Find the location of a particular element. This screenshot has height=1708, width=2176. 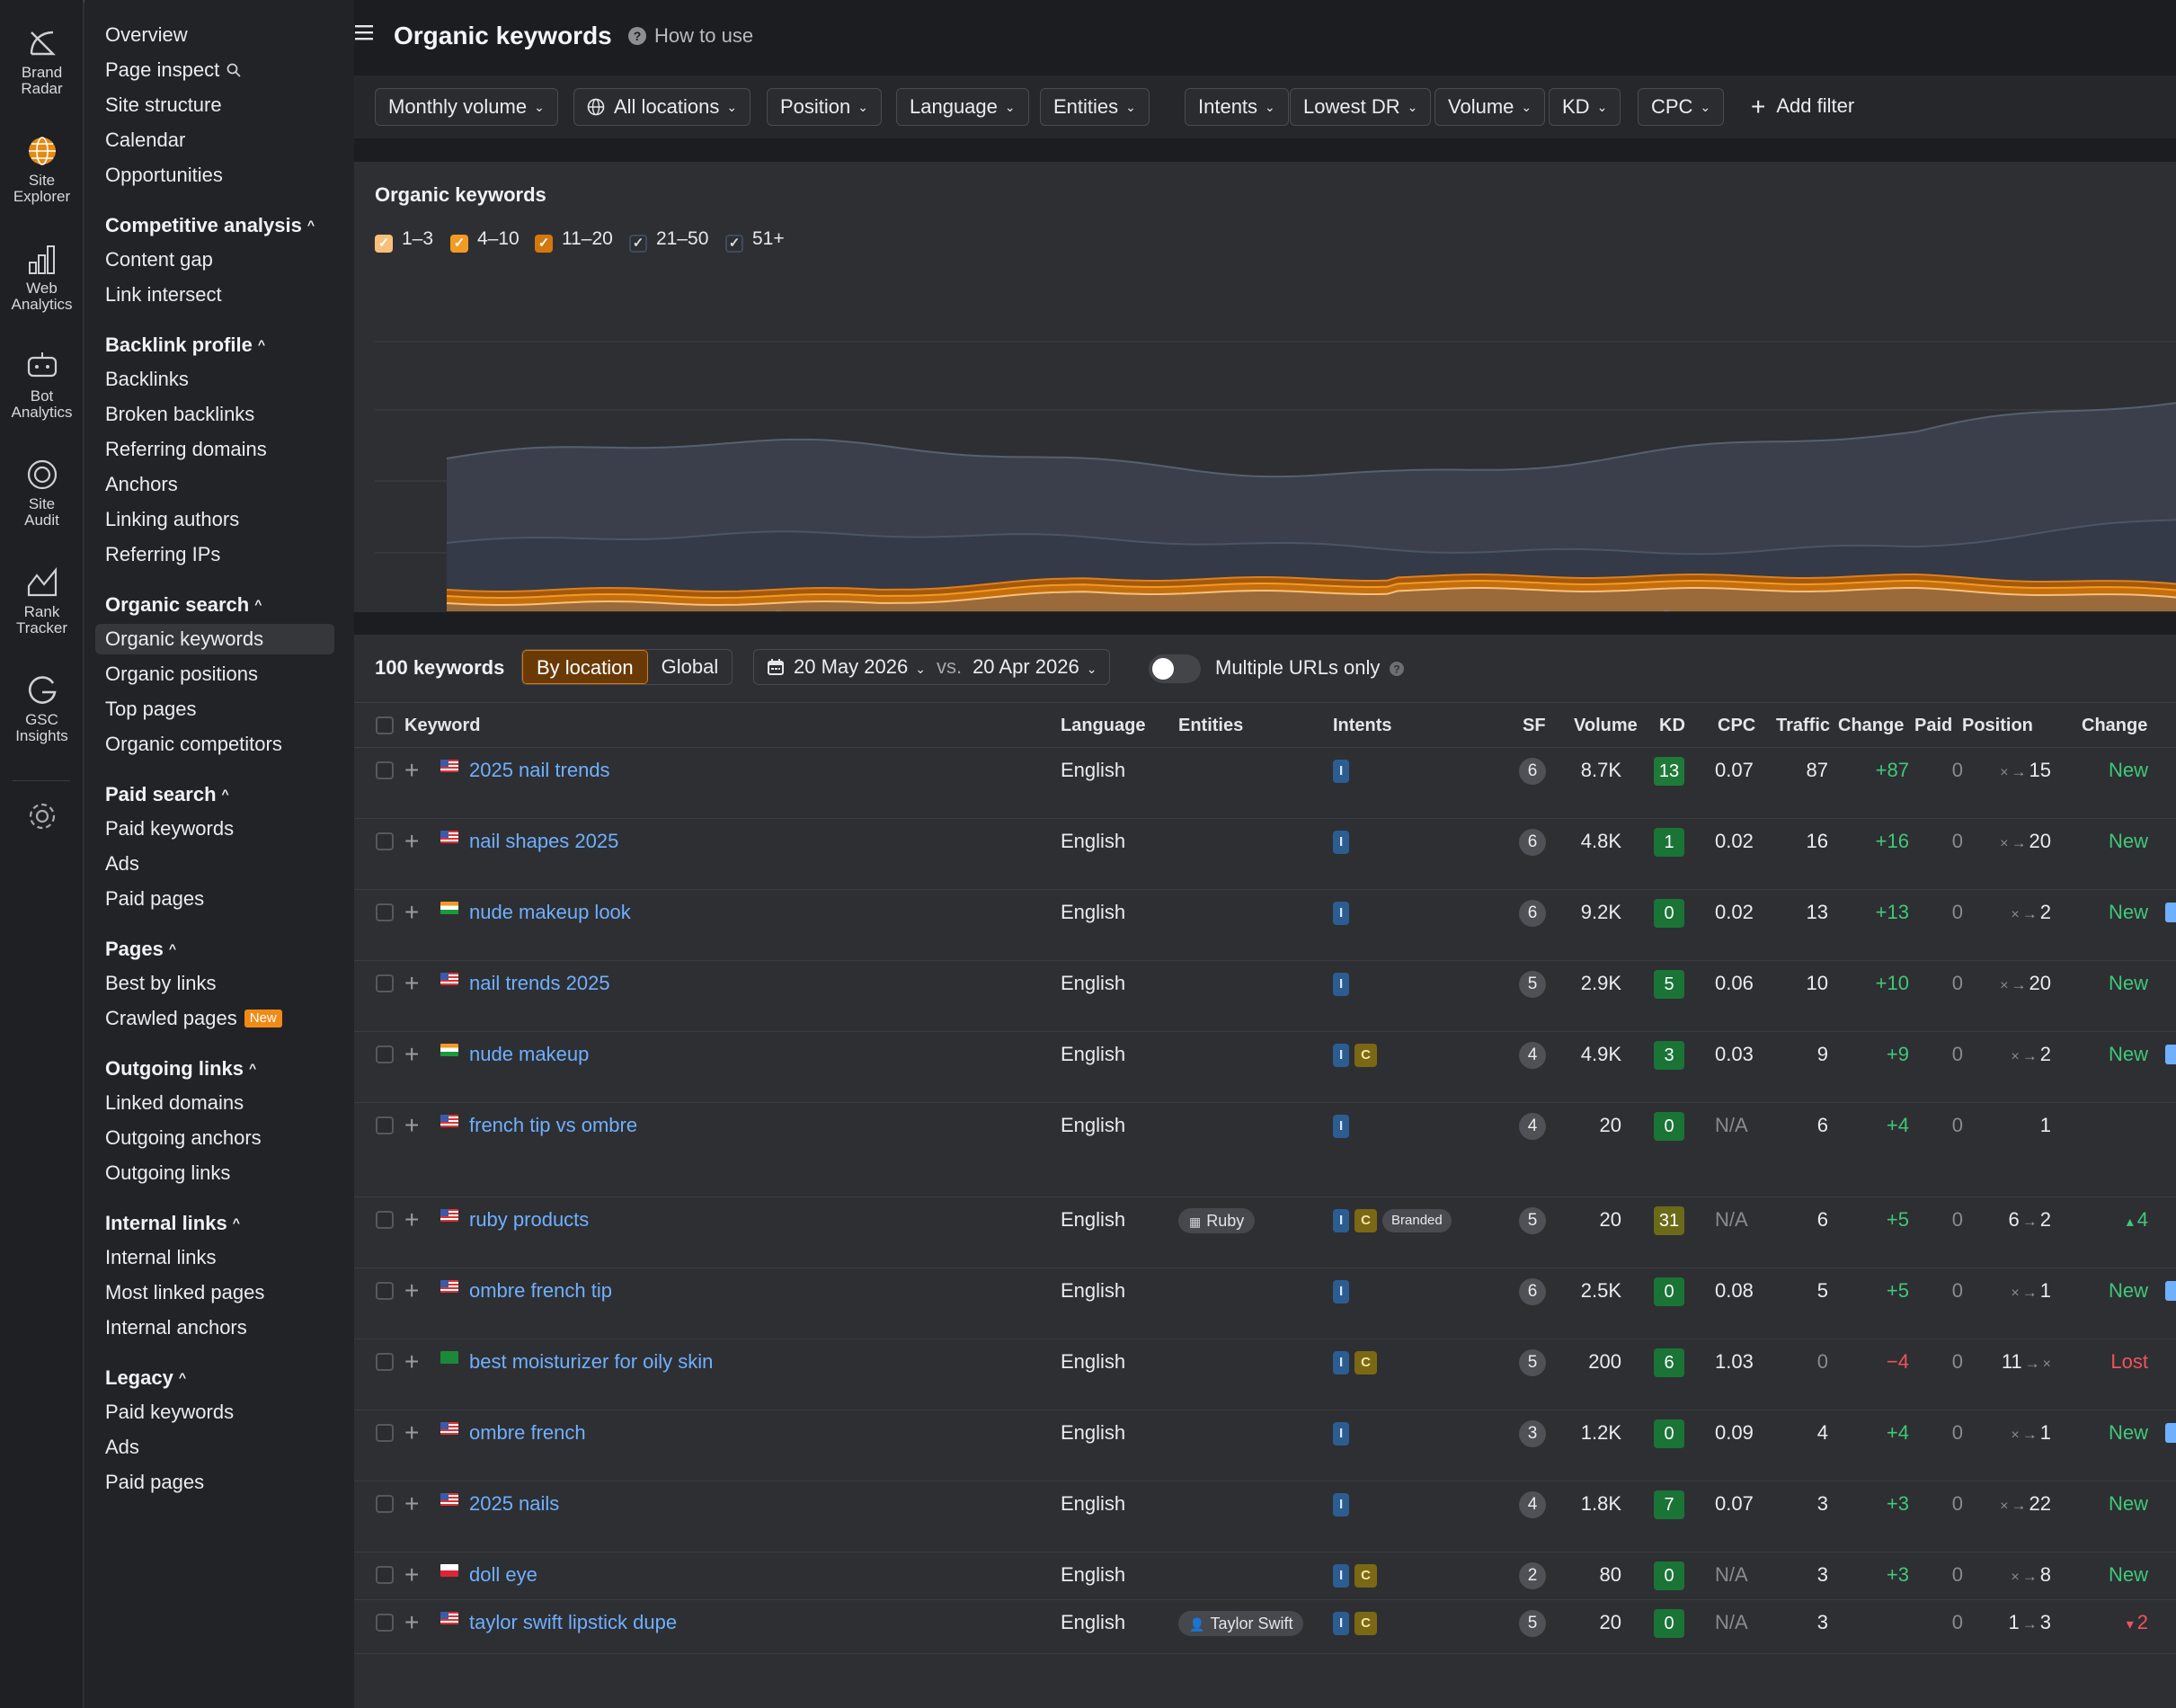

sidebar-group-backlink-profile: Backlink profile ^ is located at coordinates (185, 344).